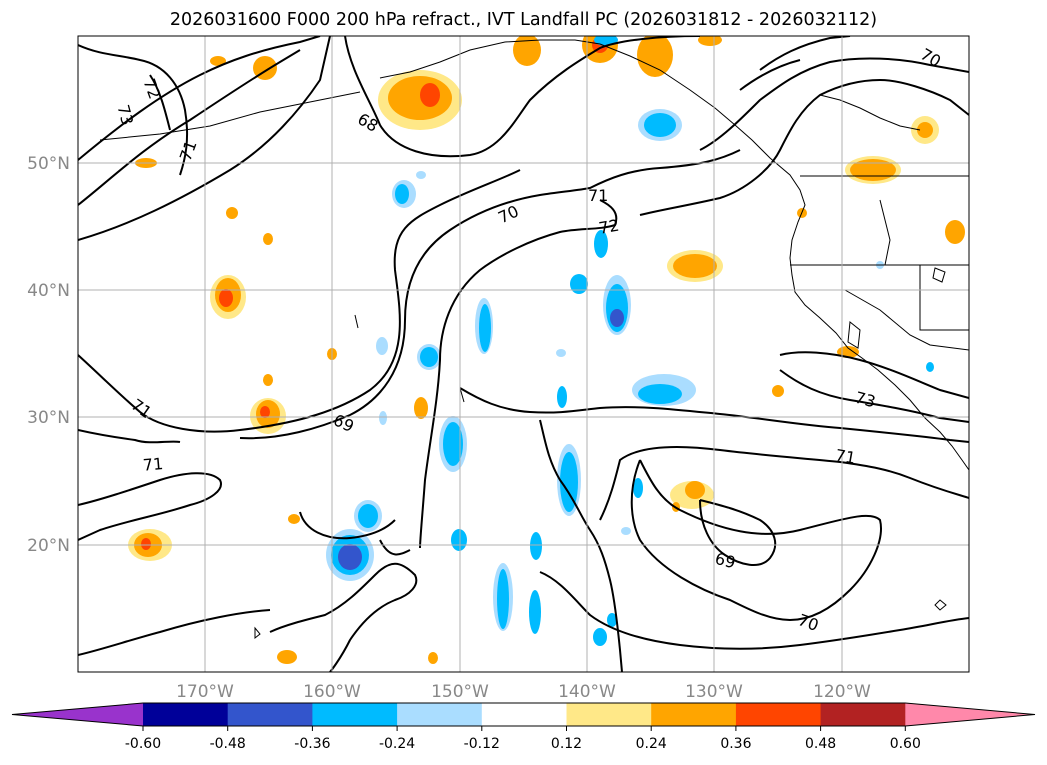  What do you see at coordinates (48, 164) in the screenshot?
I see `lat-label: 50°N` at bounding box center [48, 164].